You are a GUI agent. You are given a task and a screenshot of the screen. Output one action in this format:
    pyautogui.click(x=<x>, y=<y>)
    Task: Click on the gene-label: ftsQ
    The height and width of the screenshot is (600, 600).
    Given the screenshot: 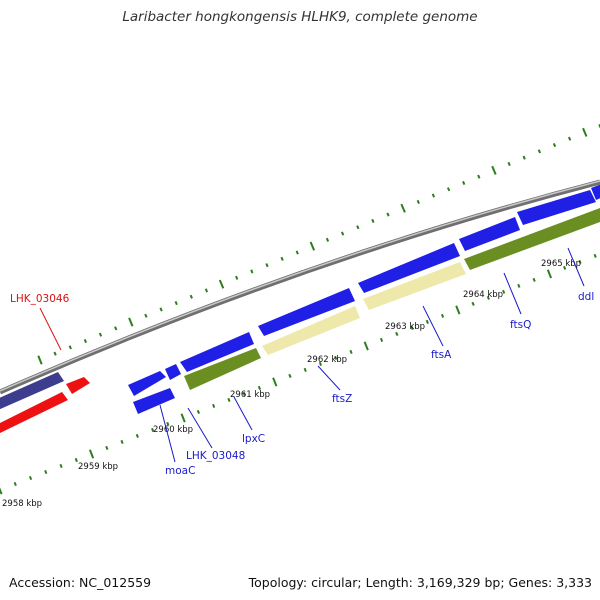 What is the action you would take?
    pyautogui.click(x=520, y=325)
    